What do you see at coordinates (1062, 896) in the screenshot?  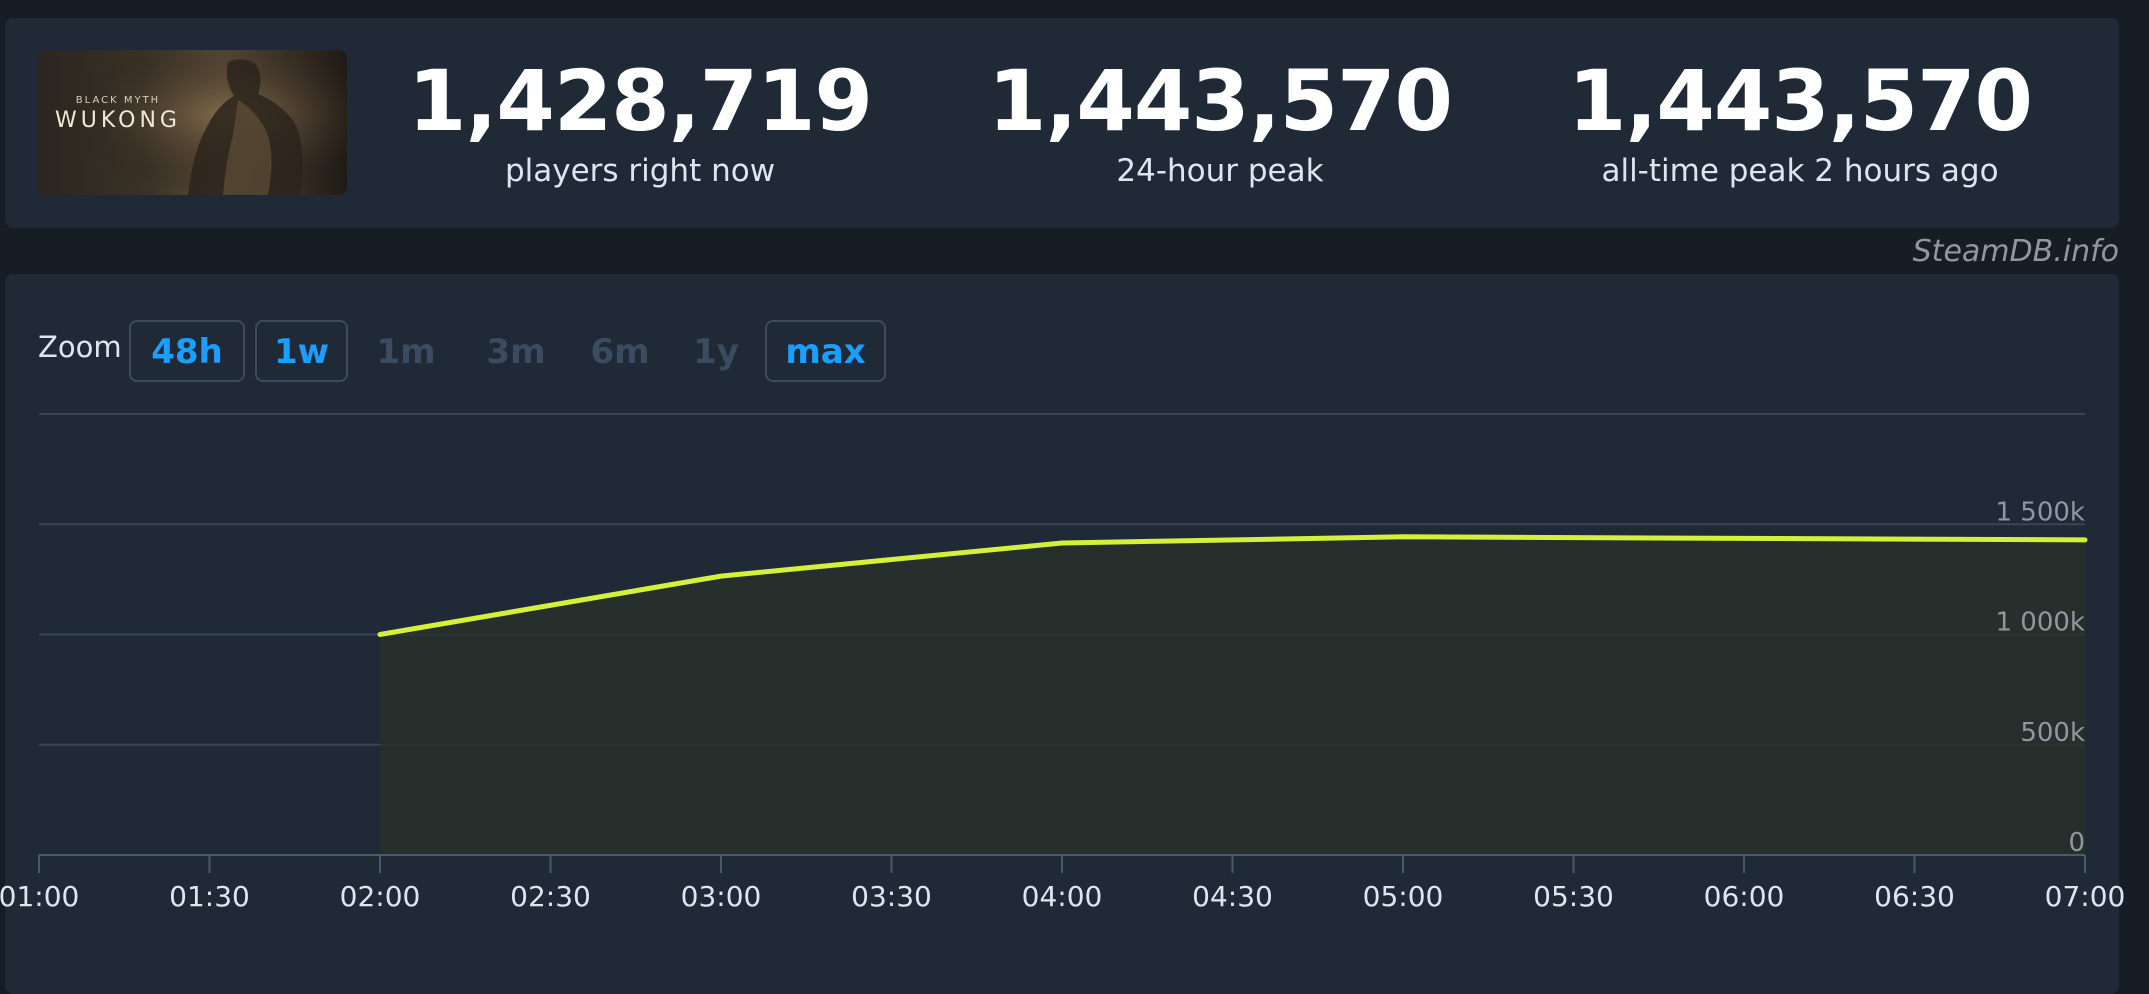 I see `x-tick-label: 04:00` at bounding box center [1062, 896].